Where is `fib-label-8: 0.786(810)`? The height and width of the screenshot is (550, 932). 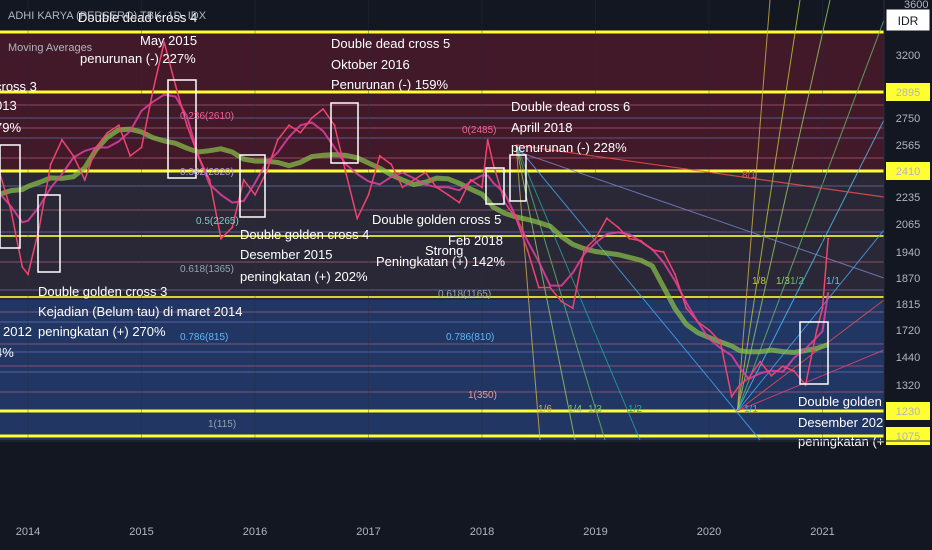 fib-label-8: 0.786(810) is located at coordinates (470, 337).